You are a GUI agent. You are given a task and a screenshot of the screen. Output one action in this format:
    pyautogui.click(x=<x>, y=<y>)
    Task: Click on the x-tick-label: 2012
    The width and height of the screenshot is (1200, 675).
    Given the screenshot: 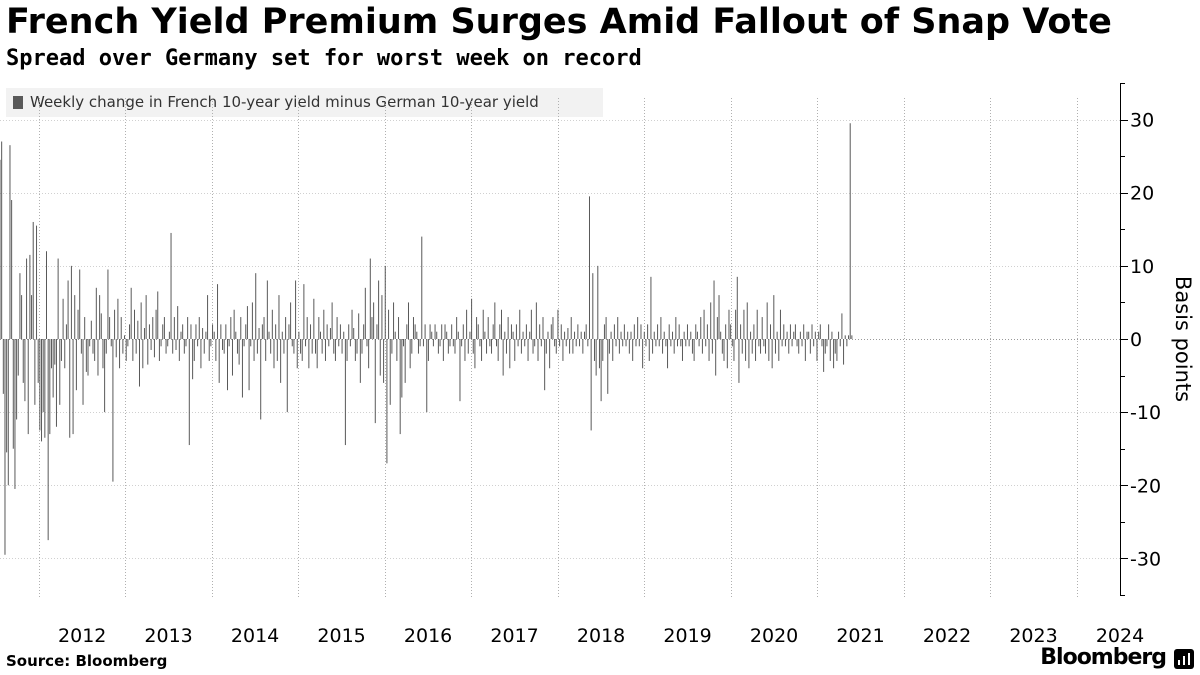 What is the action you would take?
    pyautogui.click(x=82, y=636)
    